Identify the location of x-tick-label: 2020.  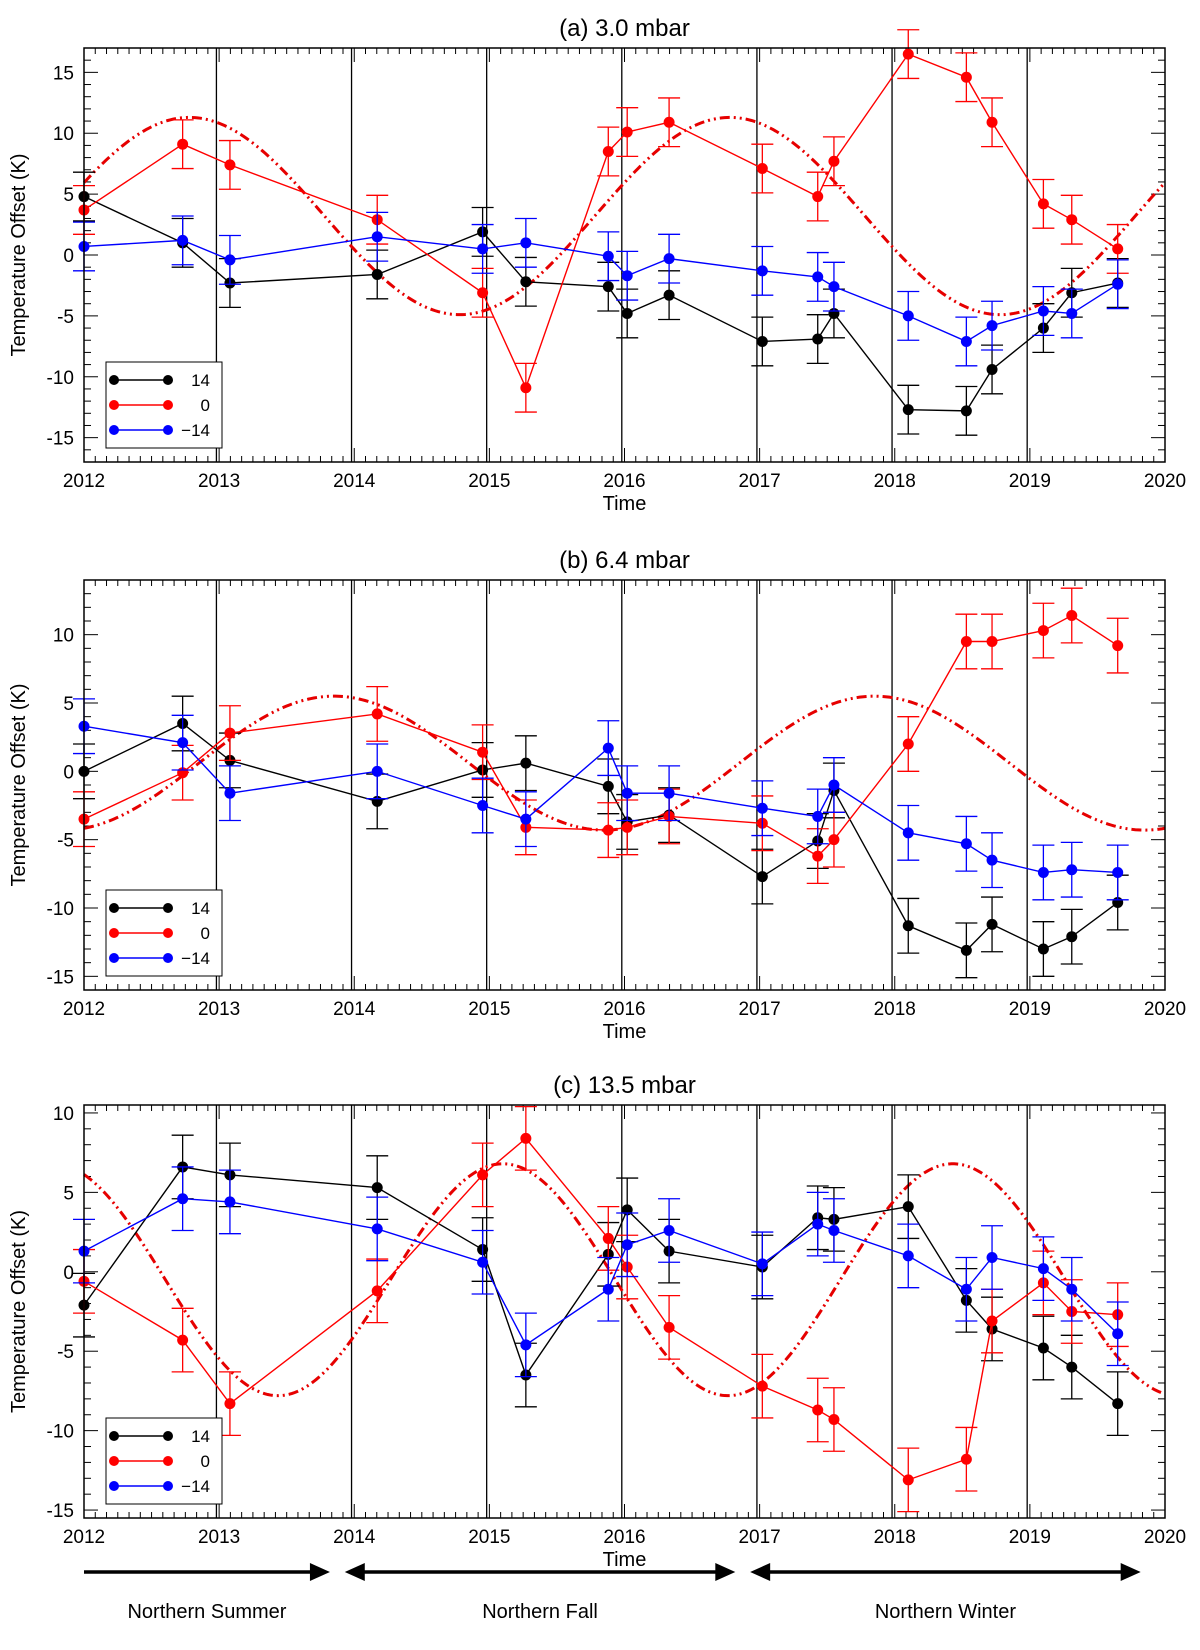
(1165, 1537).